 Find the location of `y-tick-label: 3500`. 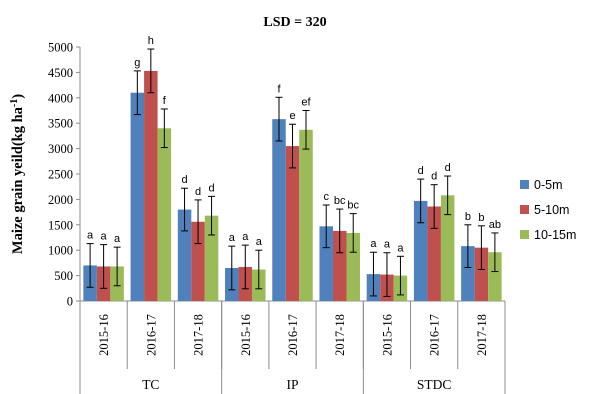

y-tick-label: 3500 is located at coordinates (60, 124).